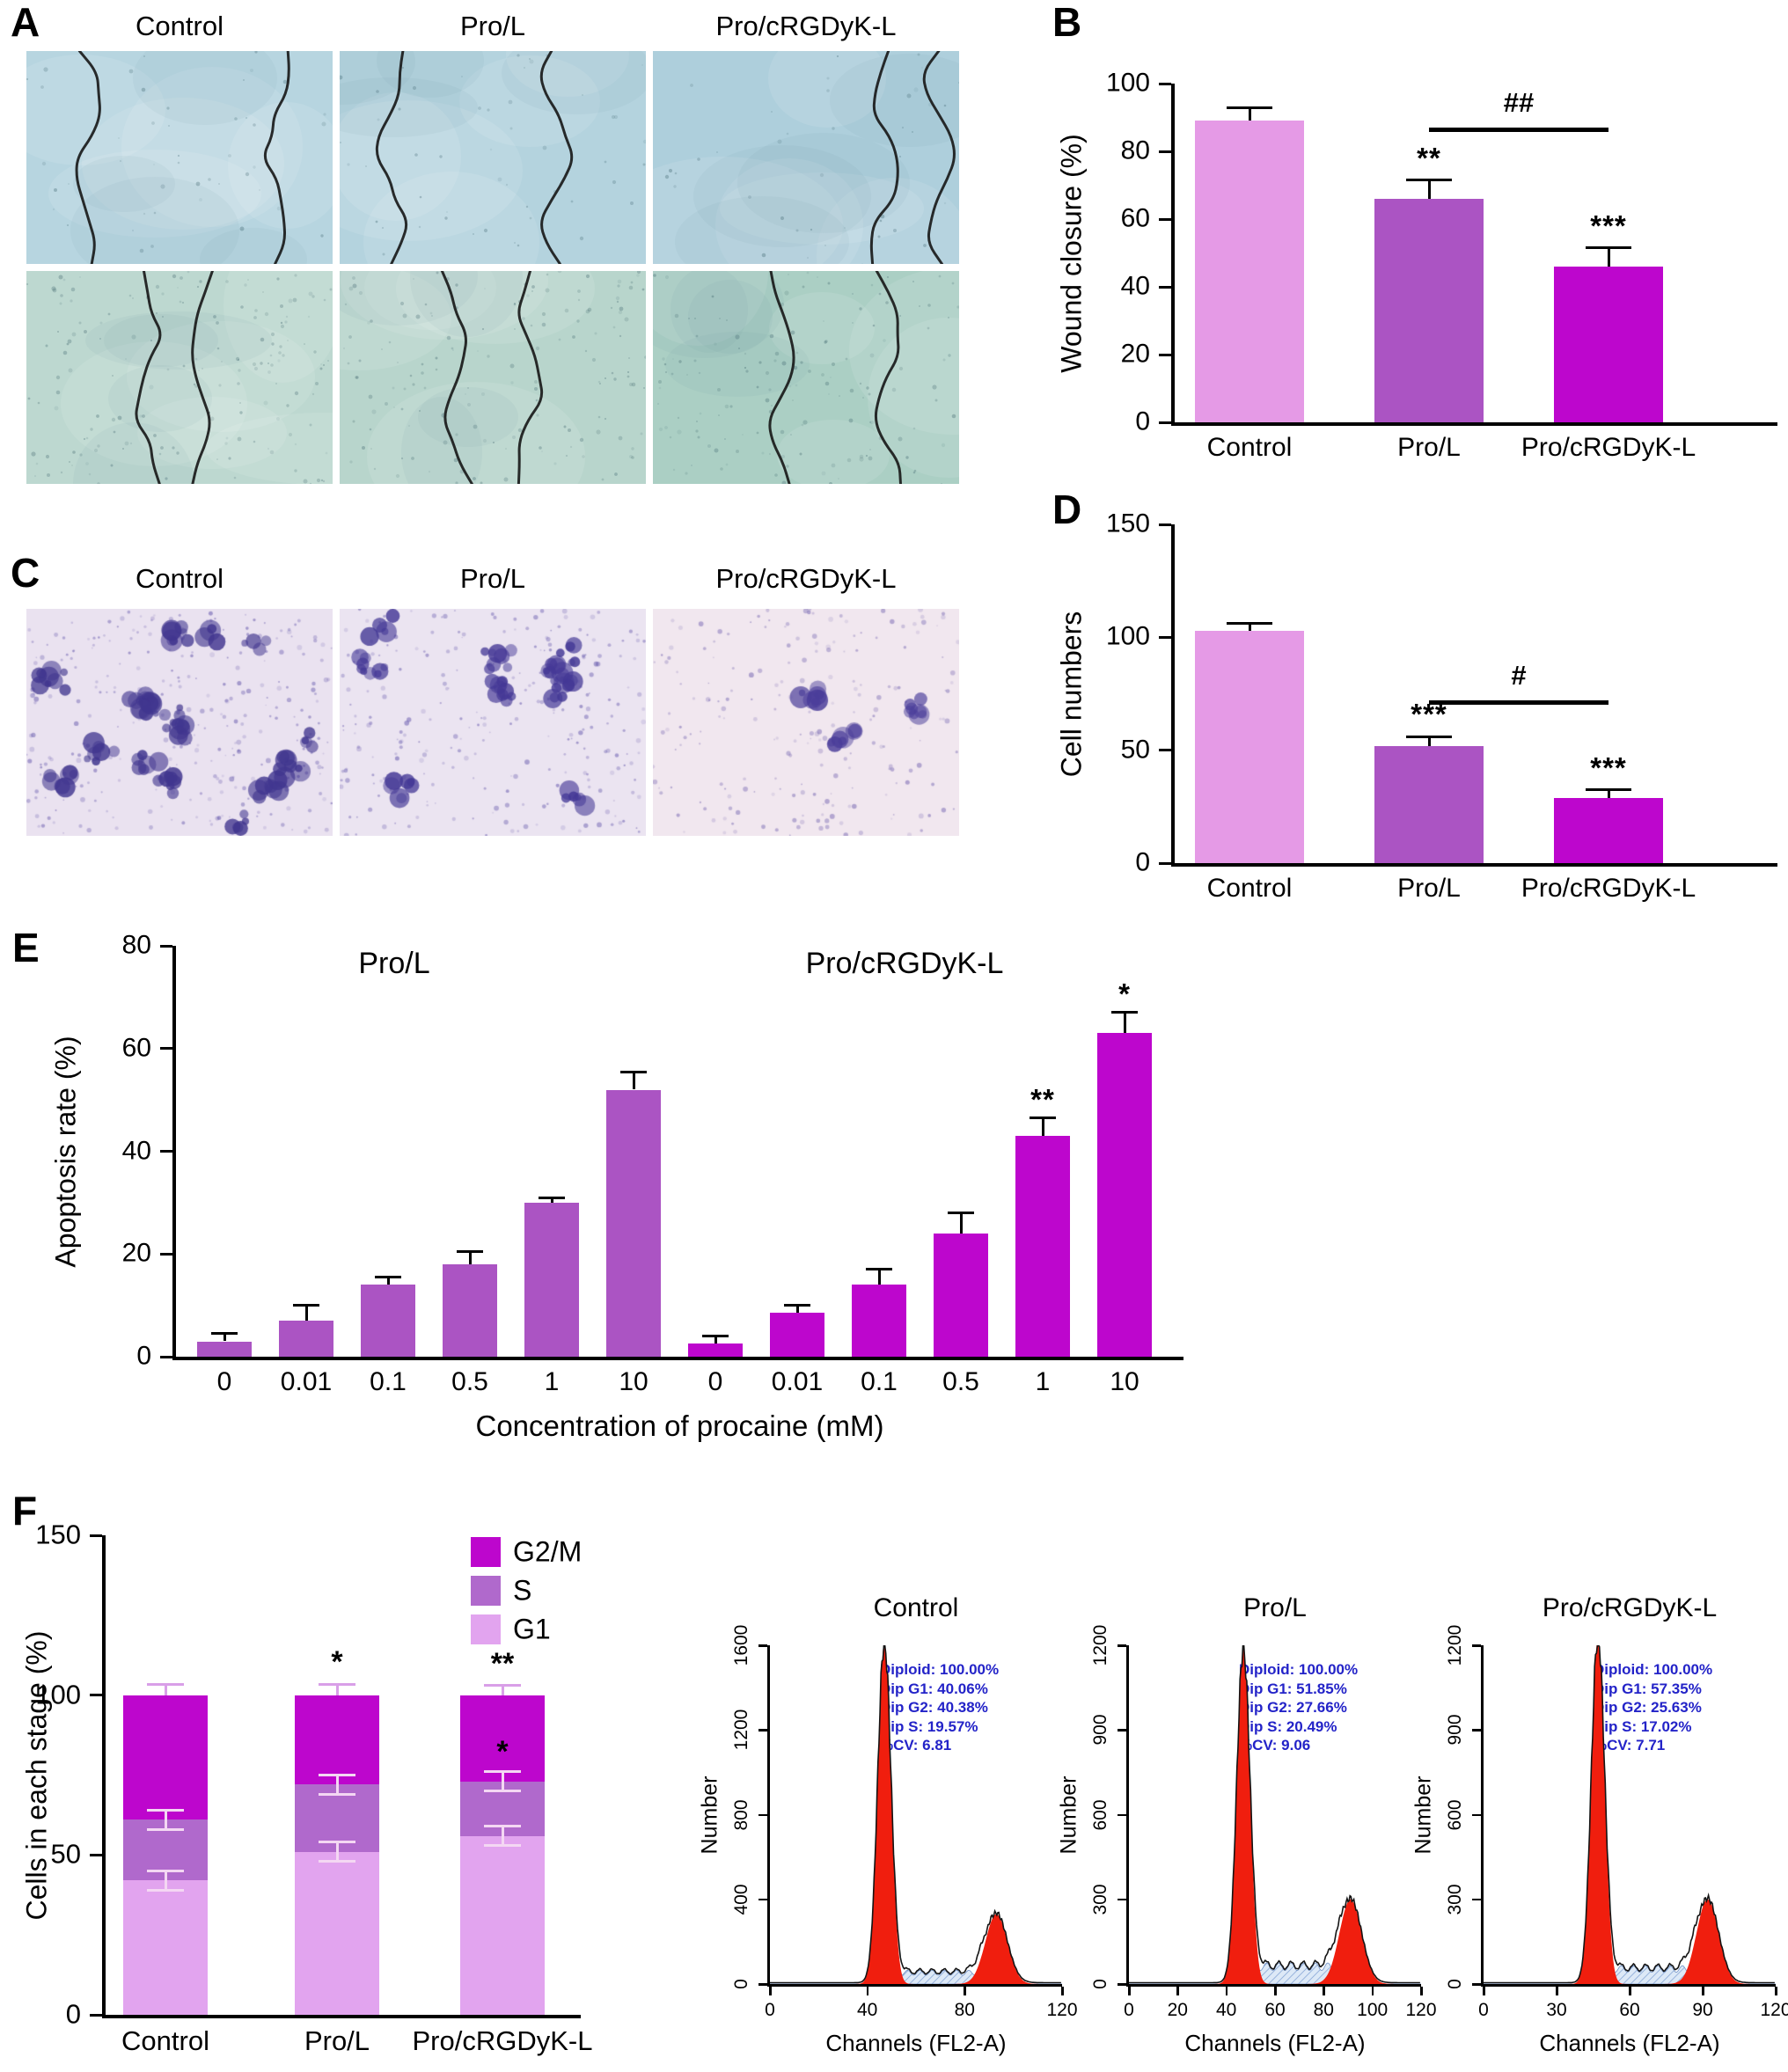 This screenshot has height=2072, width=1788. I want to click on y-tick-label: 100, so click(1127, 83).